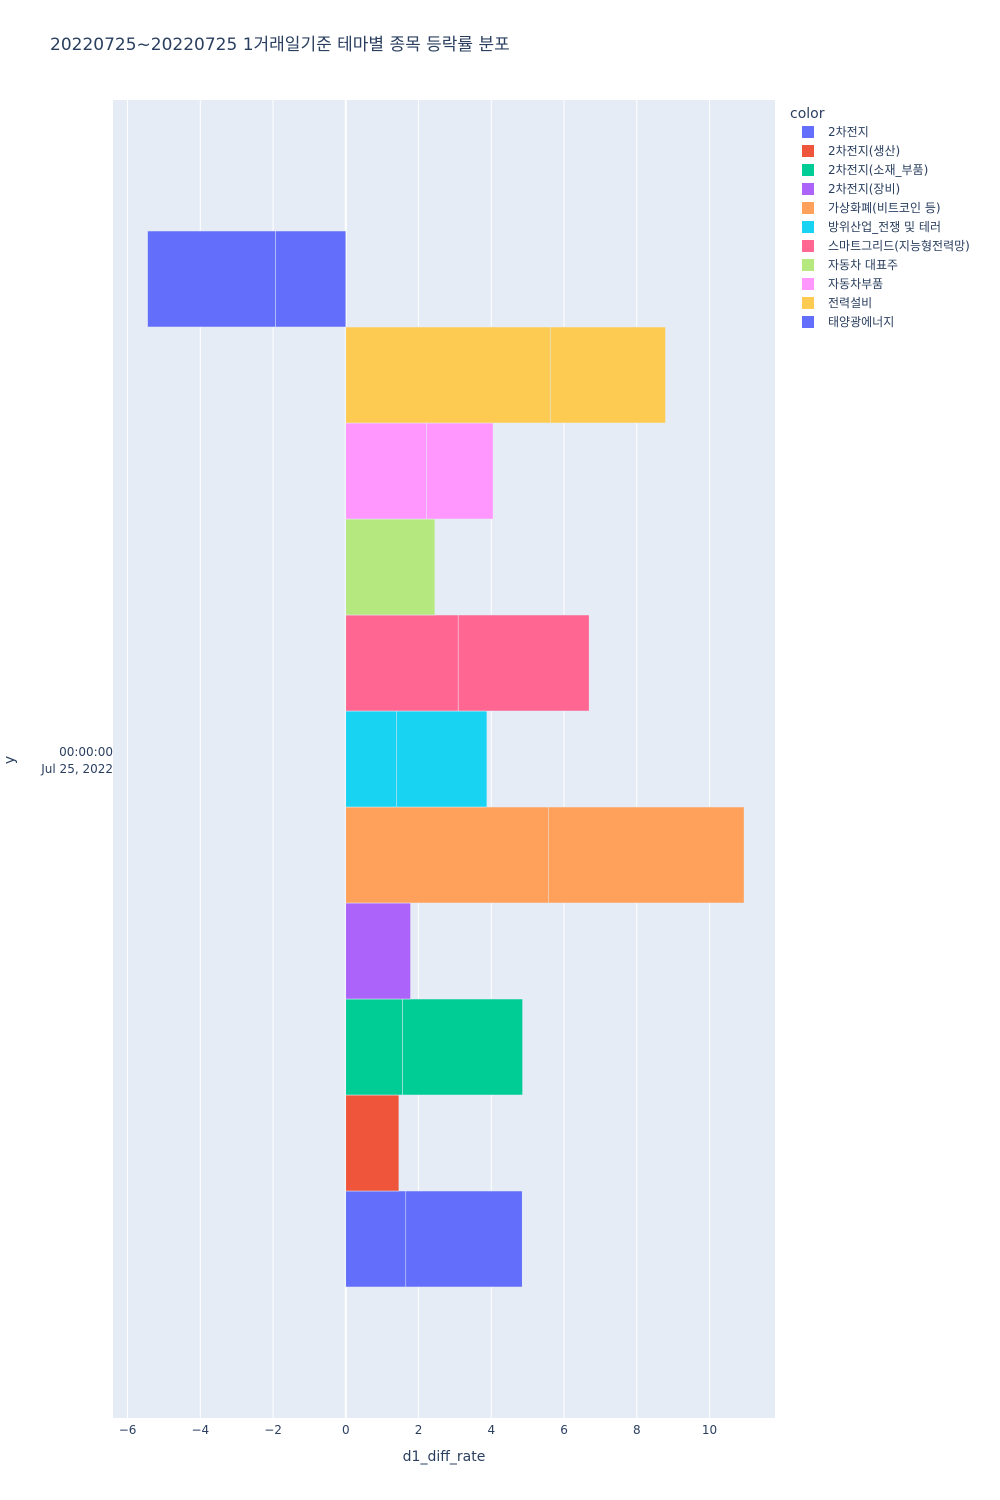  I want to click on x-axis-title: d1_diff_rate, so click(444, 1457).